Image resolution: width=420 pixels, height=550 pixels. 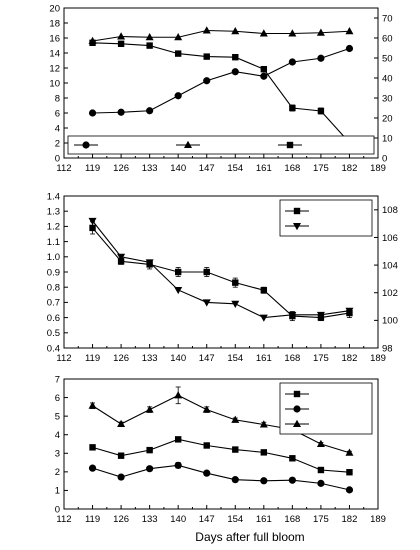 What do you see at coordinates (63, 358) in the screenshot?
I see `x-tick-label: 112` at bounding box center [63, 358].